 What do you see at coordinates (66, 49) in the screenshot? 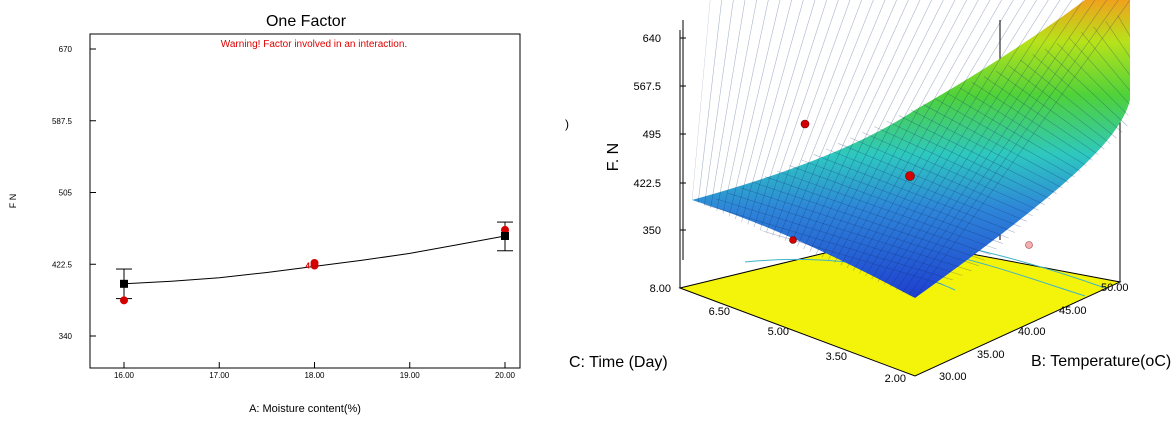
I see `y-tick-label: 670` at bounding box center [66, 49].